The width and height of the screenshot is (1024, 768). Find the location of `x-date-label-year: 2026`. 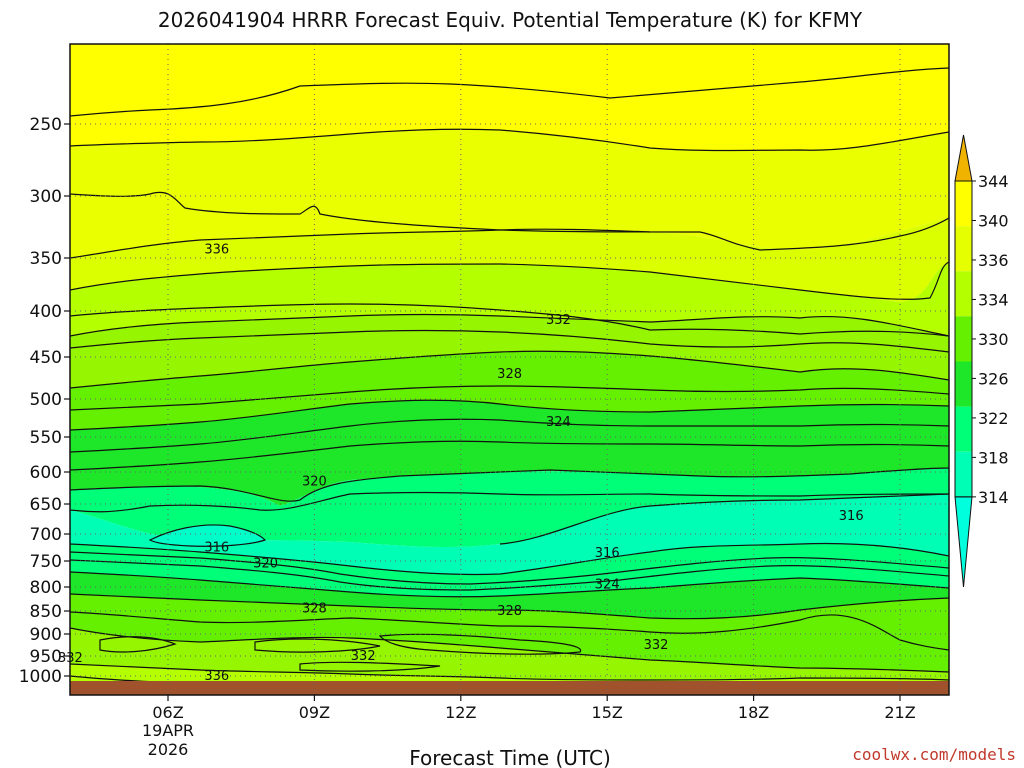

x-date-label-year: 2026 is located at coordinates (168, 749).